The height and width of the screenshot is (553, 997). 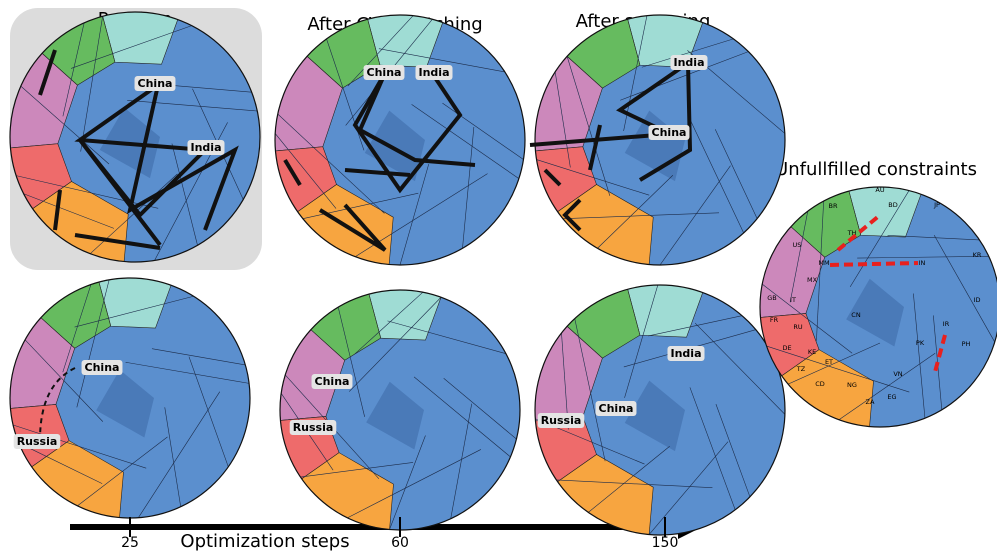 I want to click on axis-tick-label: 150, so click(x=665, y=543).